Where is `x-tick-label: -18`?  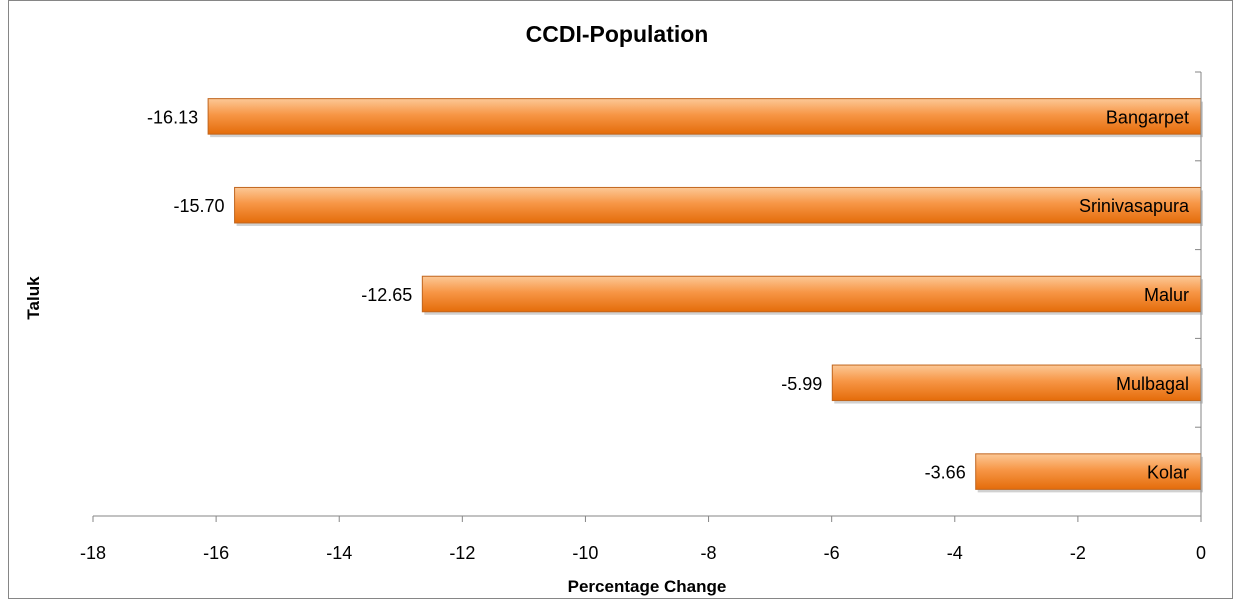
x-tick-label: -18 is located at coordinates (93, 553).